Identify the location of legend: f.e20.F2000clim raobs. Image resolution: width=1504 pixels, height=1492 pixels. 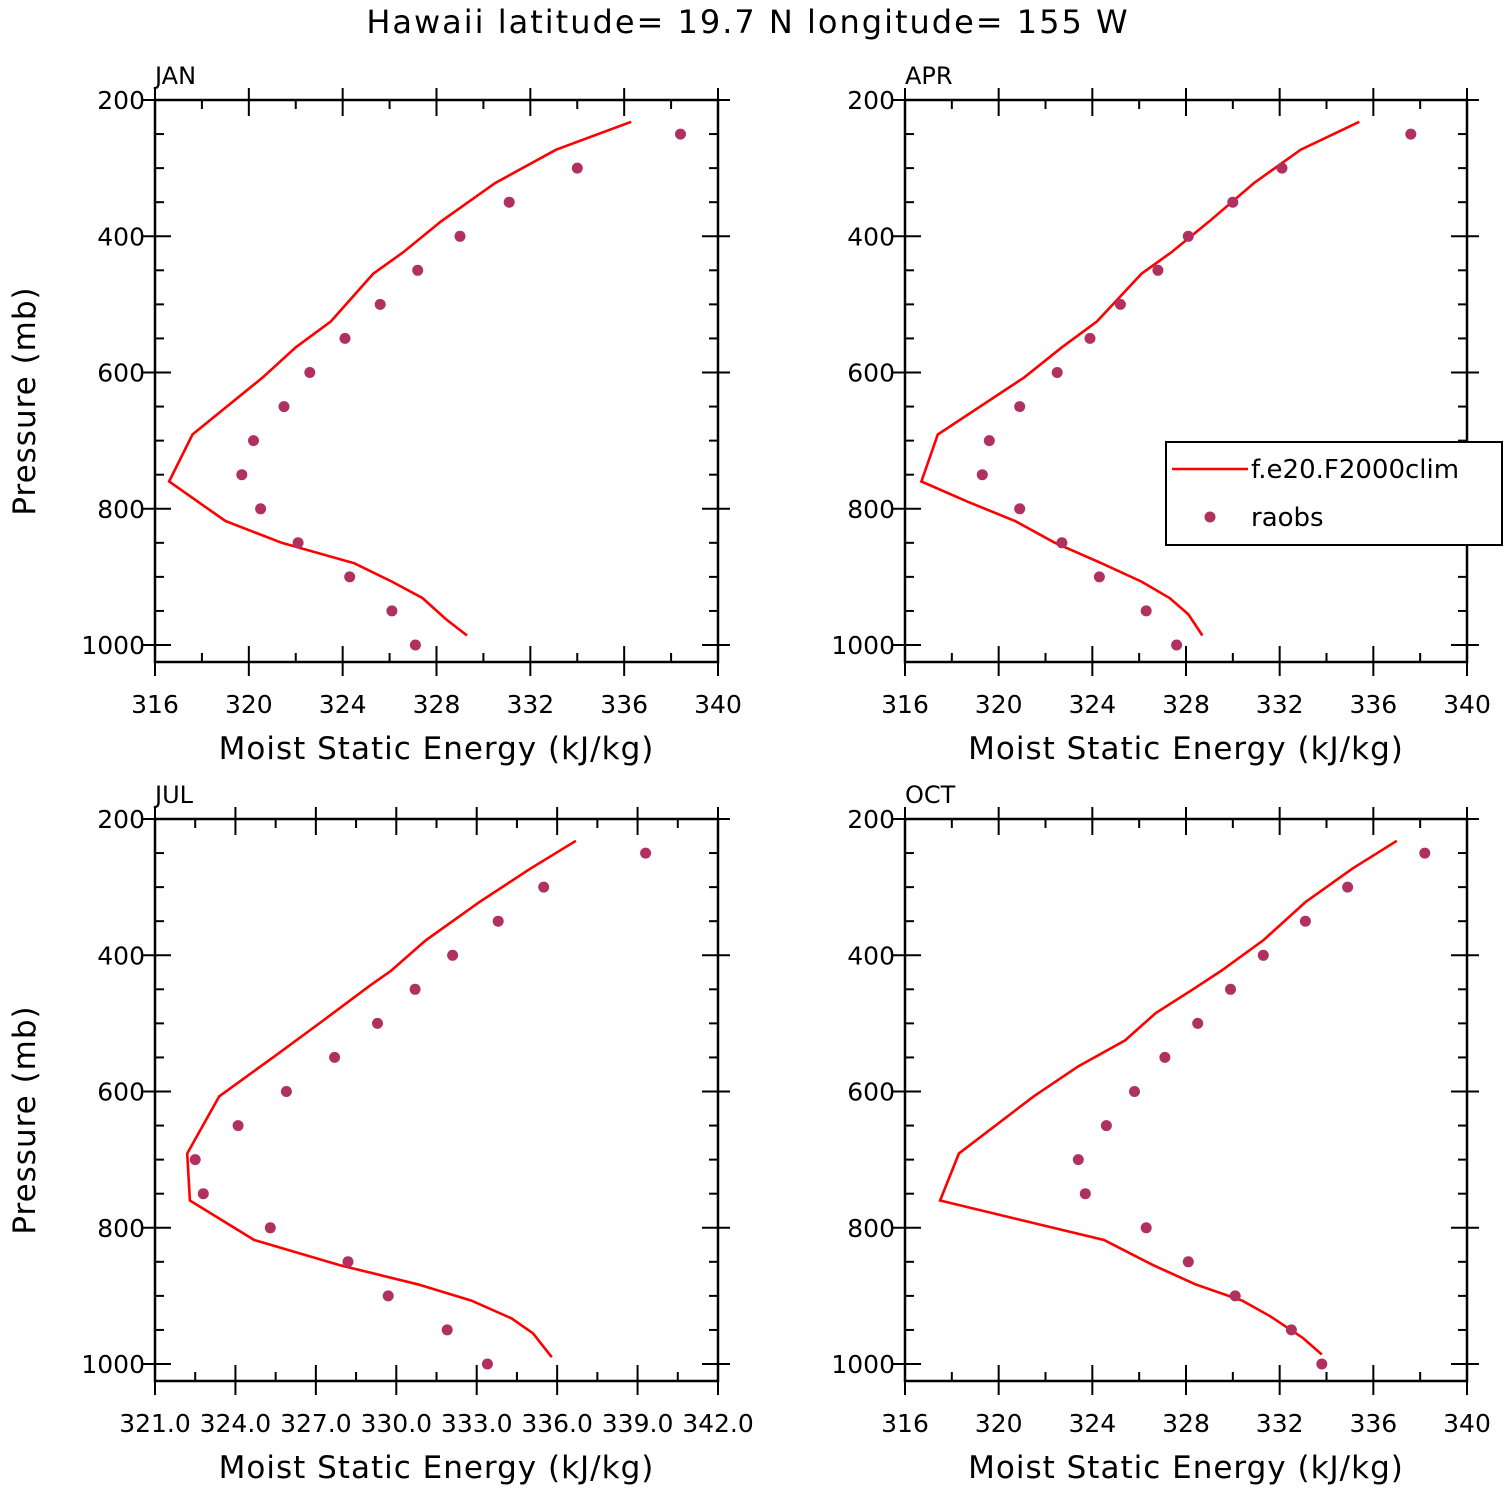
(1334, 493).